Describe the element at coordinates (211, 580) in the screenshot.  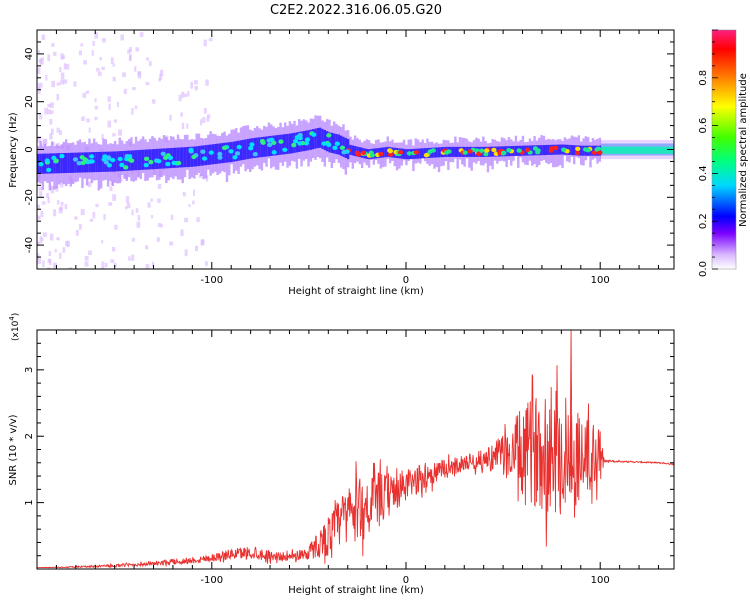
I see `snr-xtick-label: -100` at that location.